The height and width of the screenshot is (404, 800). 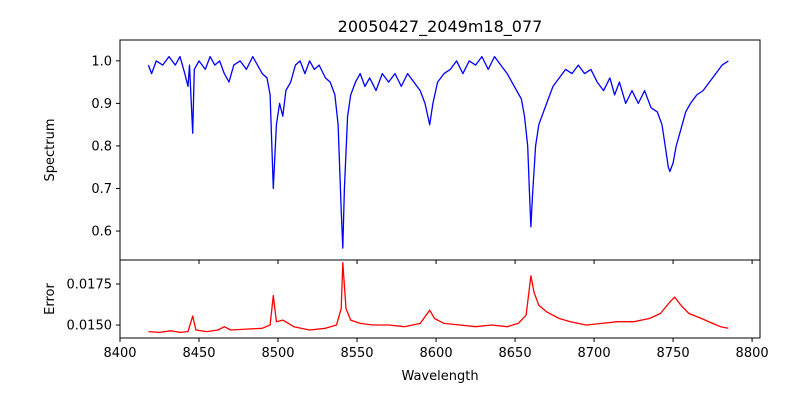 I want to click on chart-title: 20050427_2049m18_077, so click(x=440, y=27).